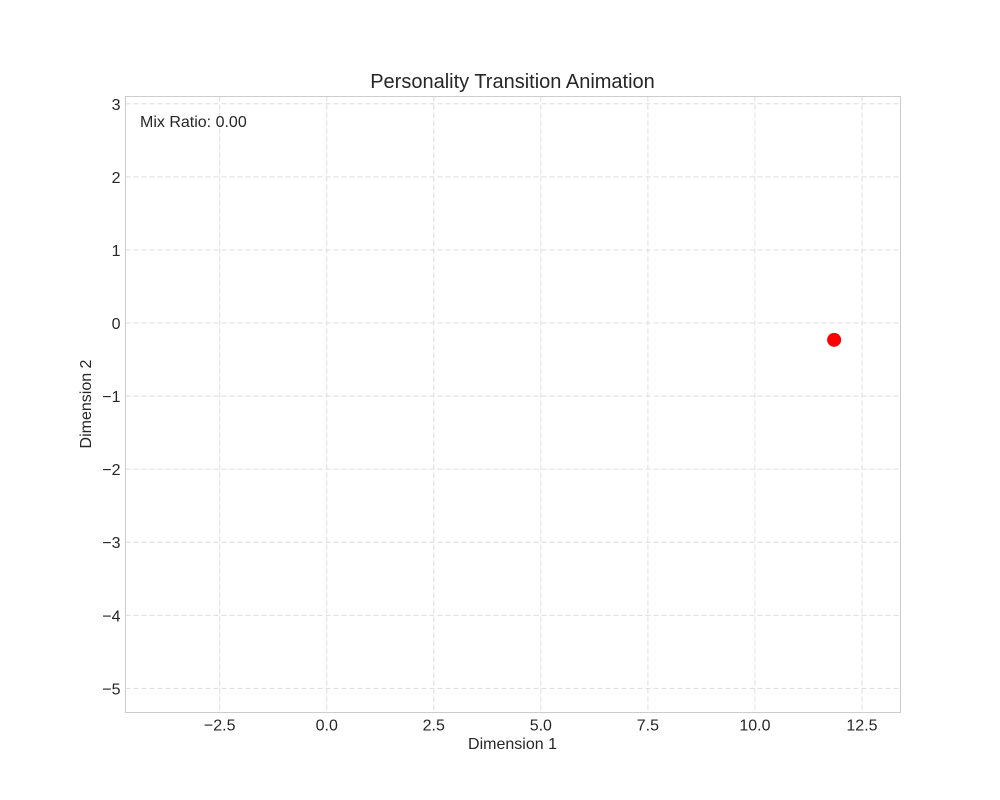  I want to click on y-tick-label: 2, so click(116, 178).